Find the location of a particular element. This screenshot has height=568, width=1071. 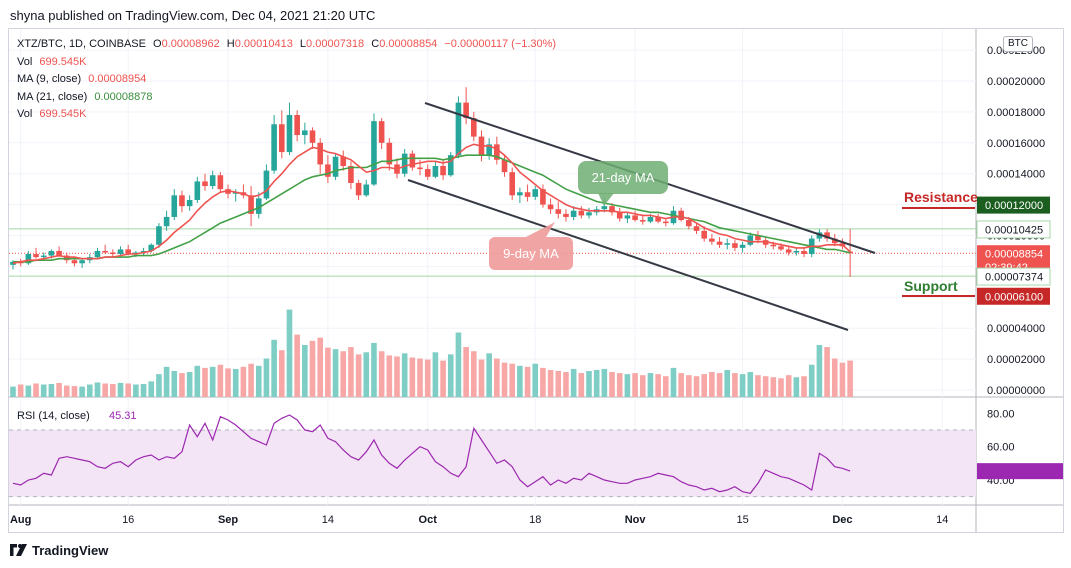

legend-vol2-row: Vol 699.545K is located at coordinates (286, 115).